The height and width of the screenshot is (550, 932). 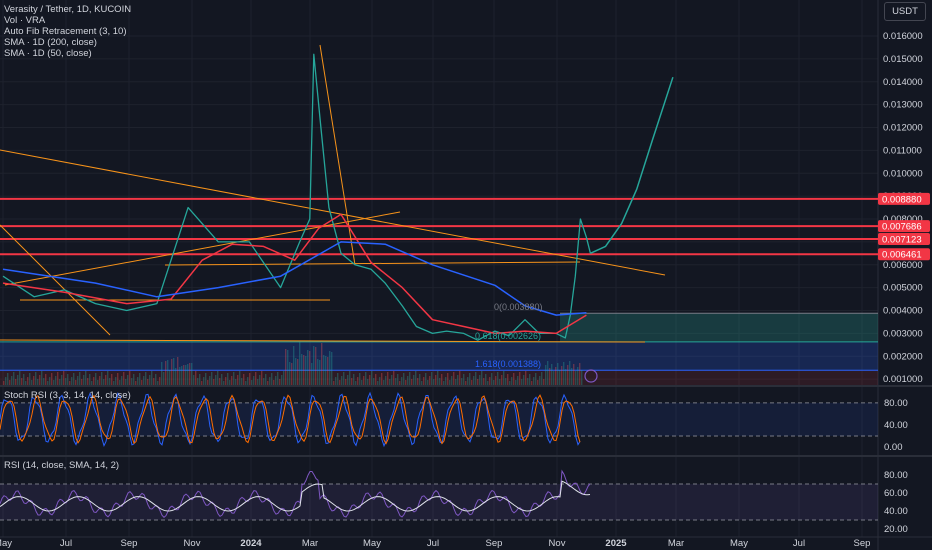 I want to click on rsi-line, so click(x=295, y=493).